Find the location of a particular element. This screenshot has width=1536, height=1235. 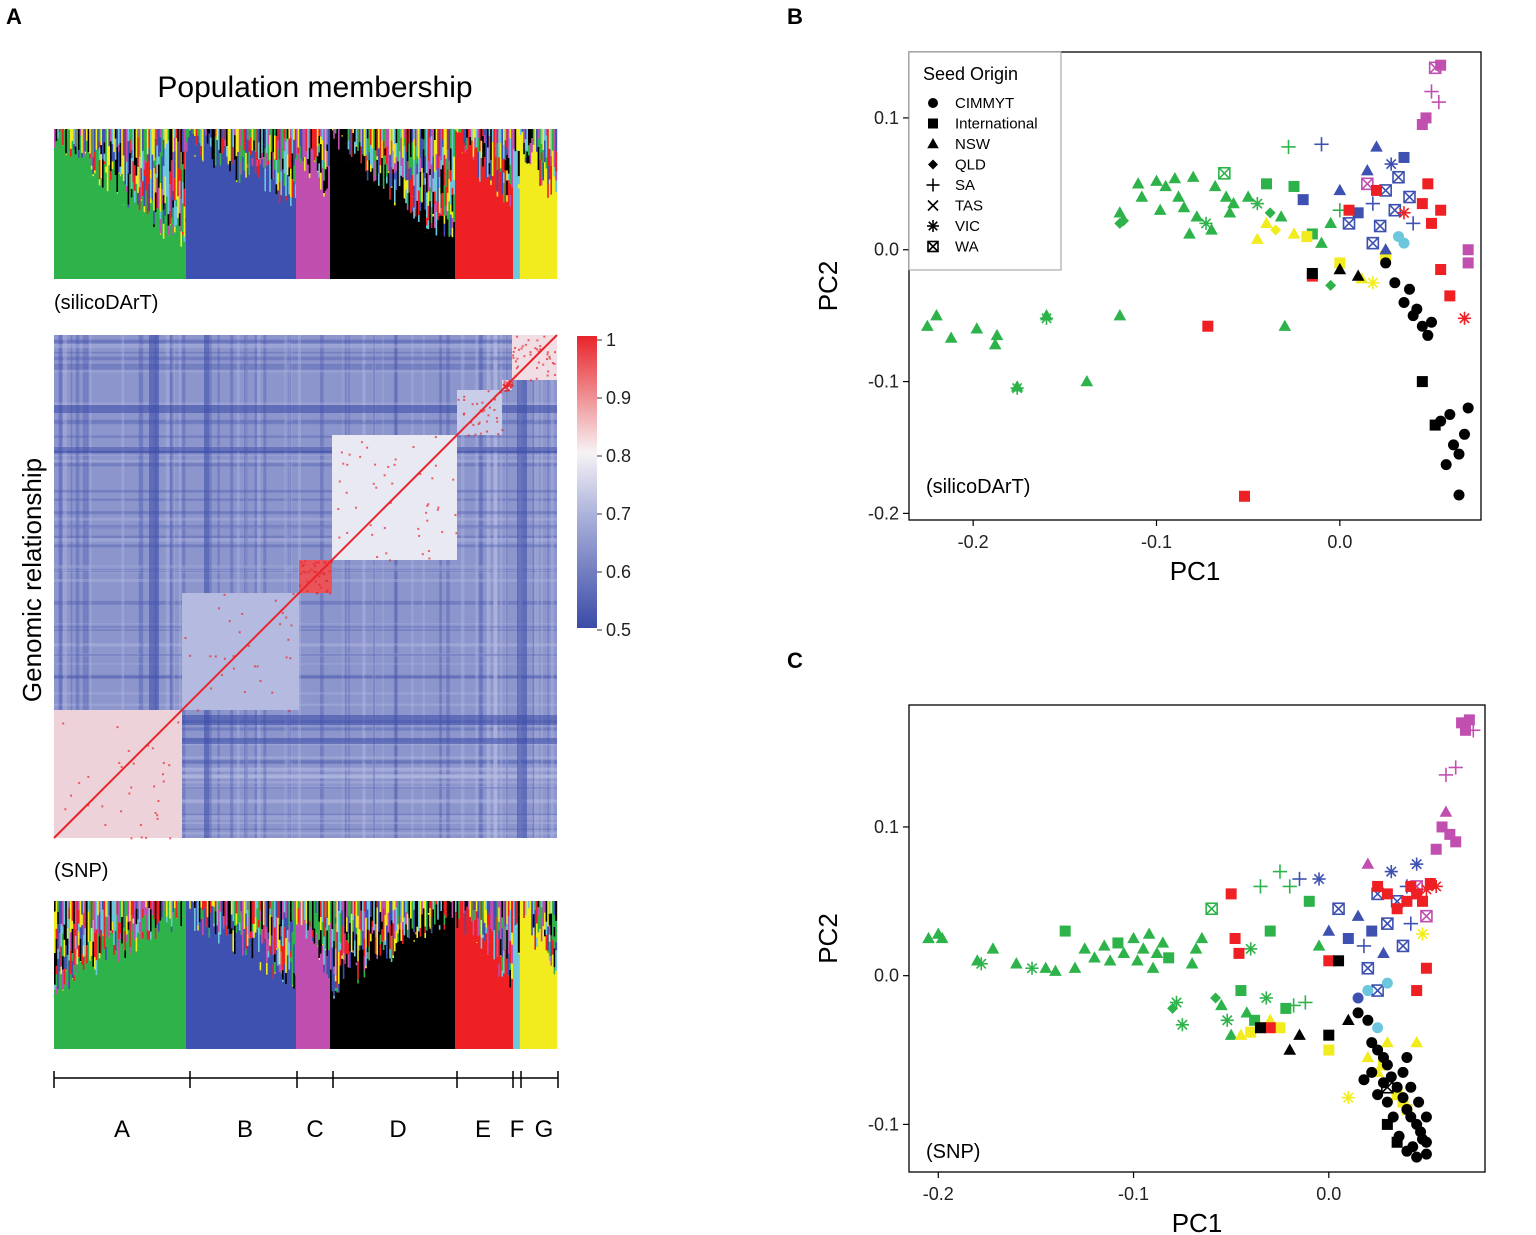

point-circle is located at coordinates (1386, 263).